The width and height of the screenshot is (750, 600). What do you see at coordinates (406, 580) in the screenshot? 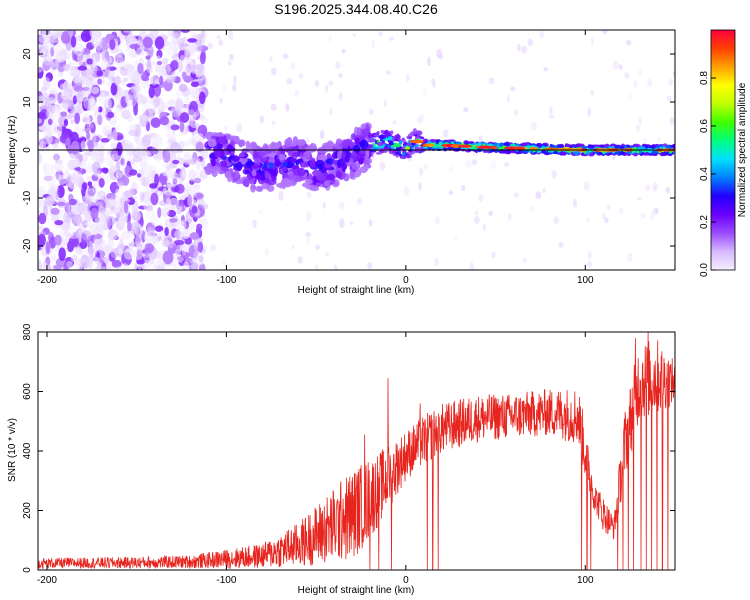
I see `x-tick-label: 0` at bounding box center [406, 580].